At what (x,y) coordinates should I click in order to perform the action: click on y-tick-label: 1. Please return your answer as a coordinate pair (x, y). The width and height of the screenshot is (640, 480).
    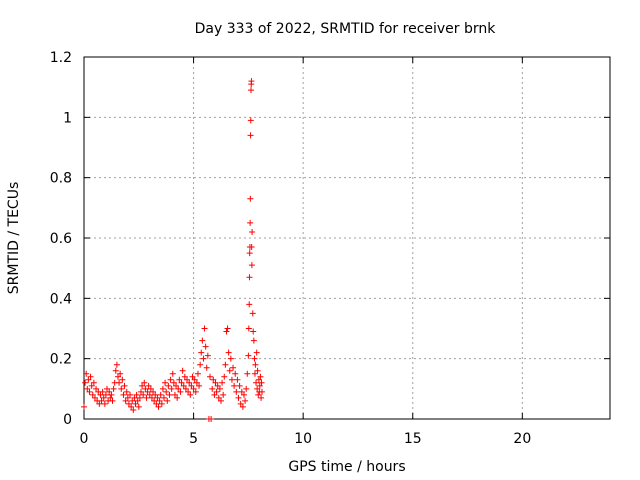
    Looking at the image, I should click on (67, 118).